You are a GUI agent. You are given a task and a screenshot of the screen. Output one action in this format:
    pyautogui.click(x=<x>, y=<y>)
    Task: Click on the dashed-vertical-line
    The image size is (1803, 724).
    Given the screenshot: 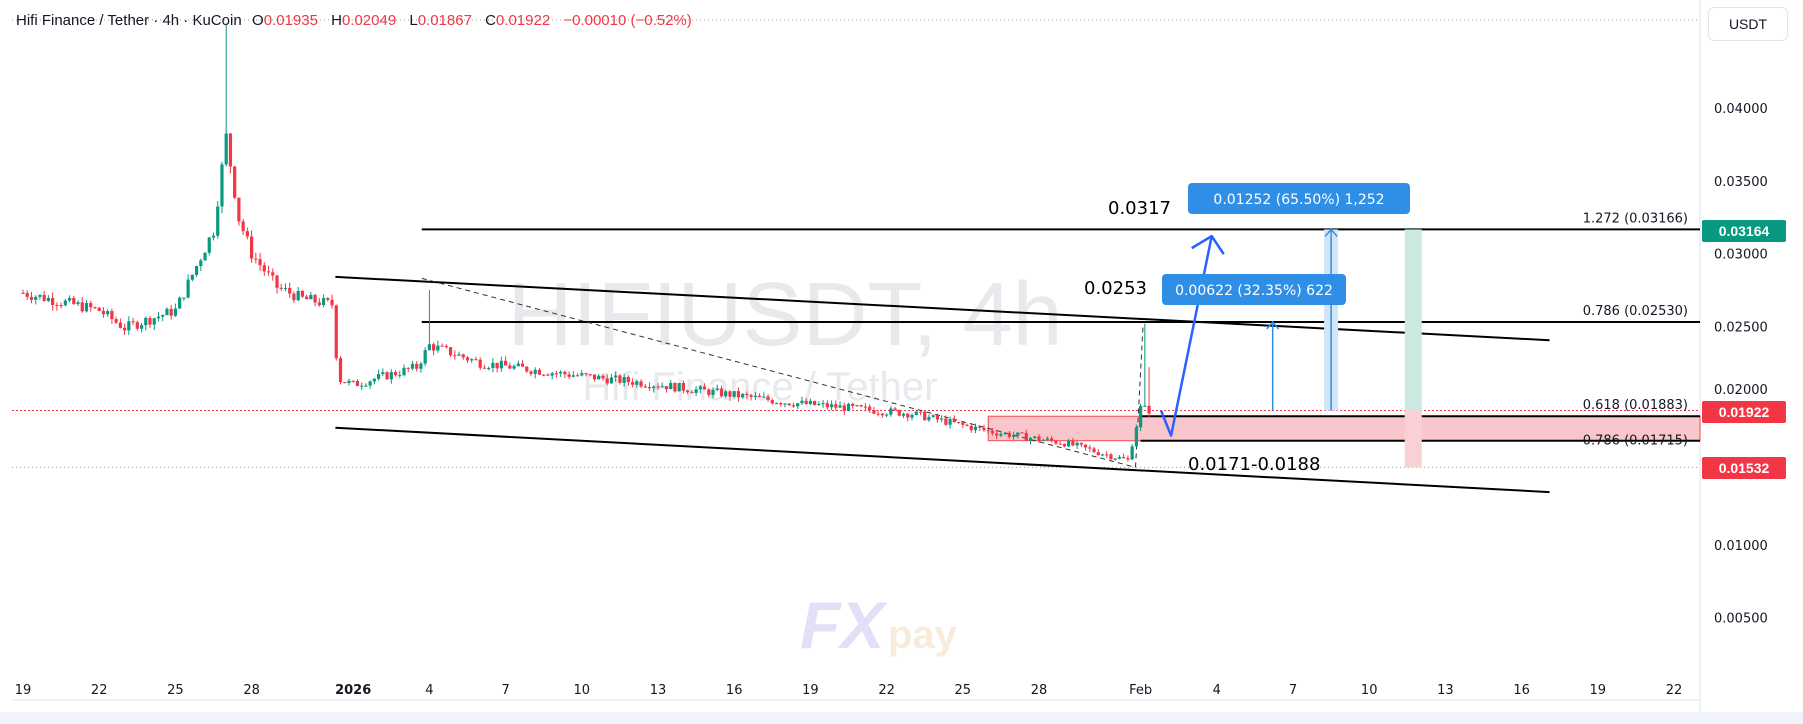 What is the action you would take?
    pyautogui.click(x=1139, y=395)
    